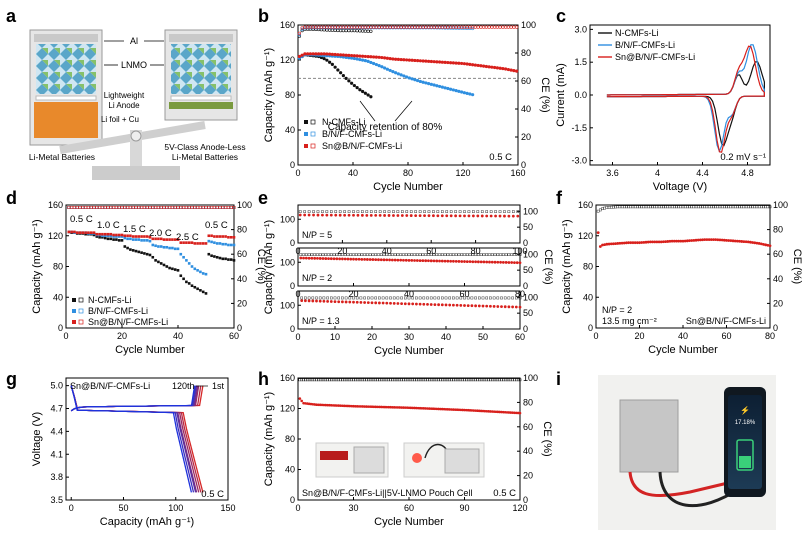 This screenshot has height=545, width=804. I want to click on x-tick-label: 120, so click(462, 173).